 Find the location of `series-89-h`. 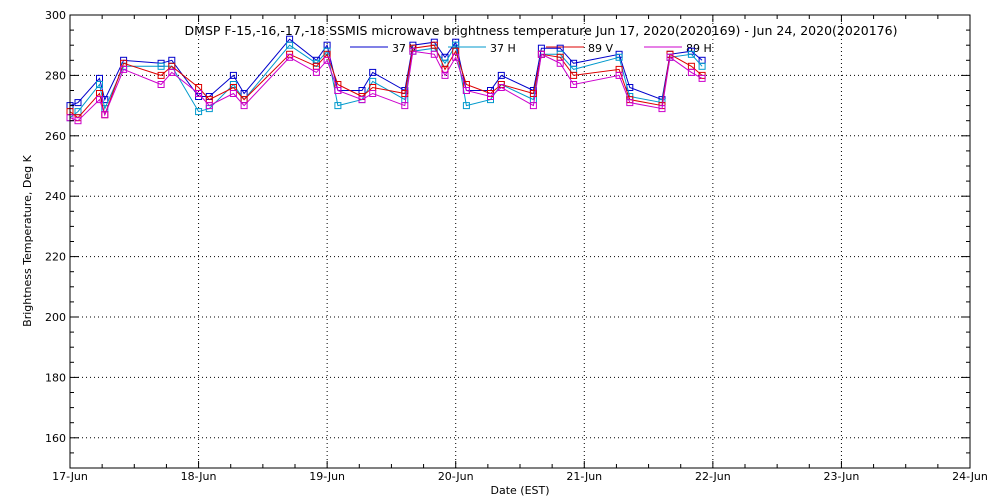

series-89-h is located at coordinates (386, 86).